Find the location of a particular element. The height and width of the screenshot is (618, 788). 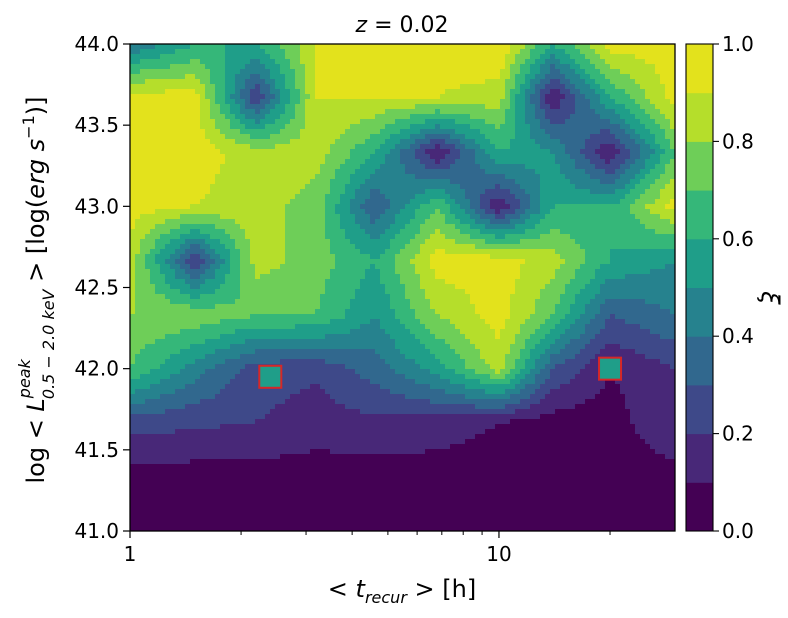

colorbar-band is located at coordinates (699, 458).